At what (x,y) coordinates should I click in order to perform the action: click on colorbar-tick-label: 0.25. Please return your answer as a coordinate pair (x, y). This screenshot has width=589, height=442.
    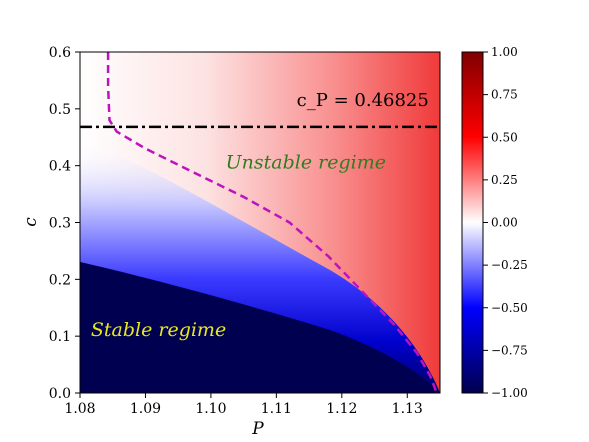
    Looking at the image, I should click on (504, 180).